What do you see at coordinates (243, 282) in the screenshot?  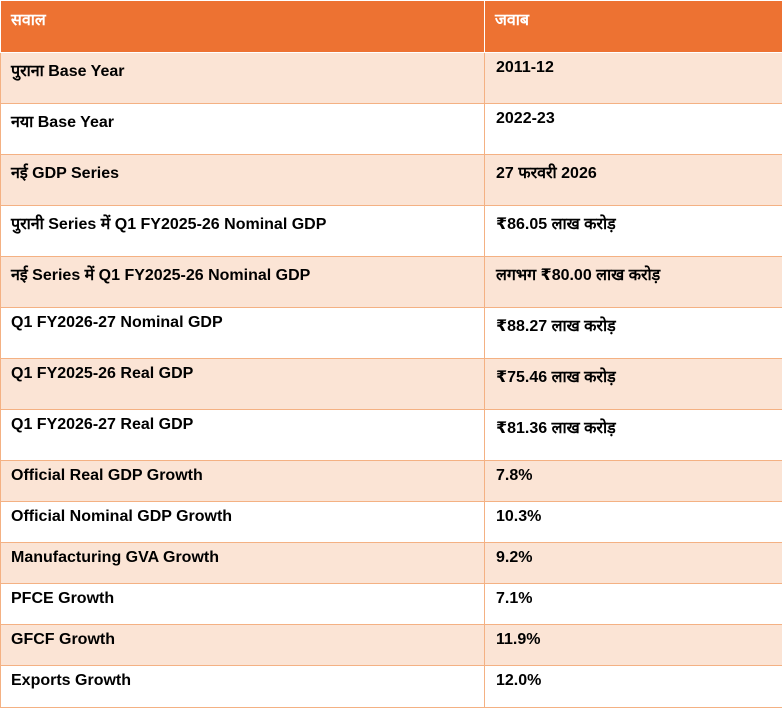 I see `row-question: नई Series में Q1 FY2025-26 Nominal GDP` at bounding box center [243, 282].